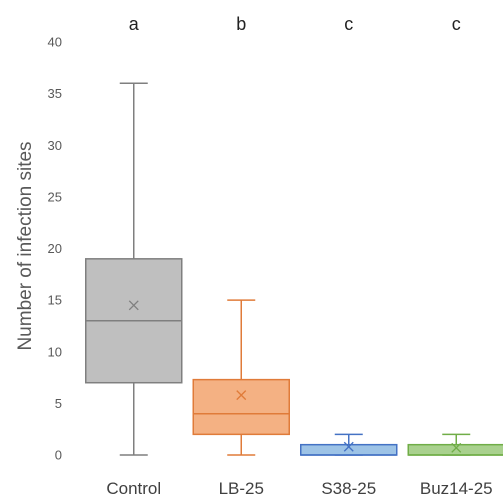 The image size is (503, 504). What do you see at coordinates (348, 488) in the screenshot?
I see `category-label: S38-25` at bounding box center [348, 488].